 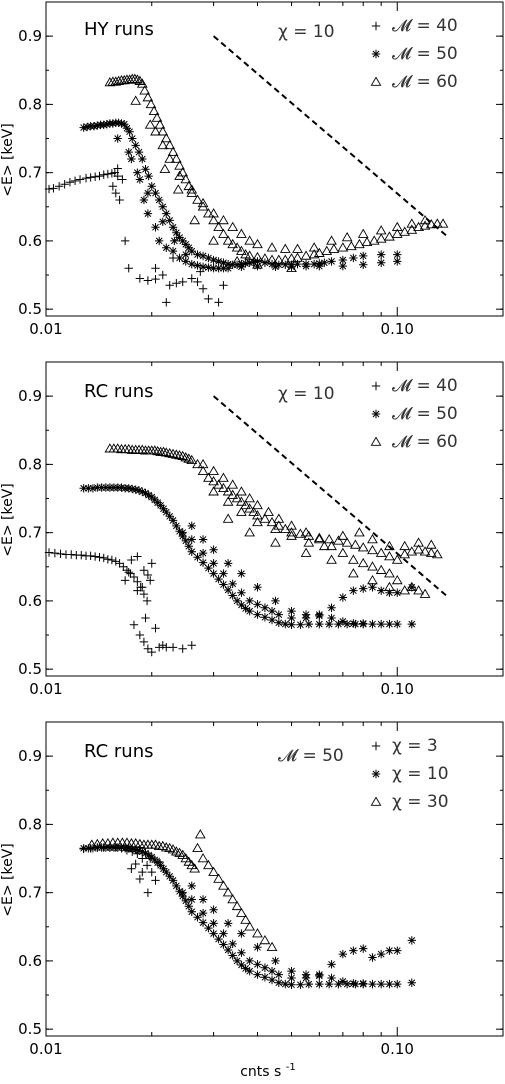 What do you see at coordinates (420, 774) in the screenshot?
I see `legend-label: χ = 10` at bounding box center [420, 774].